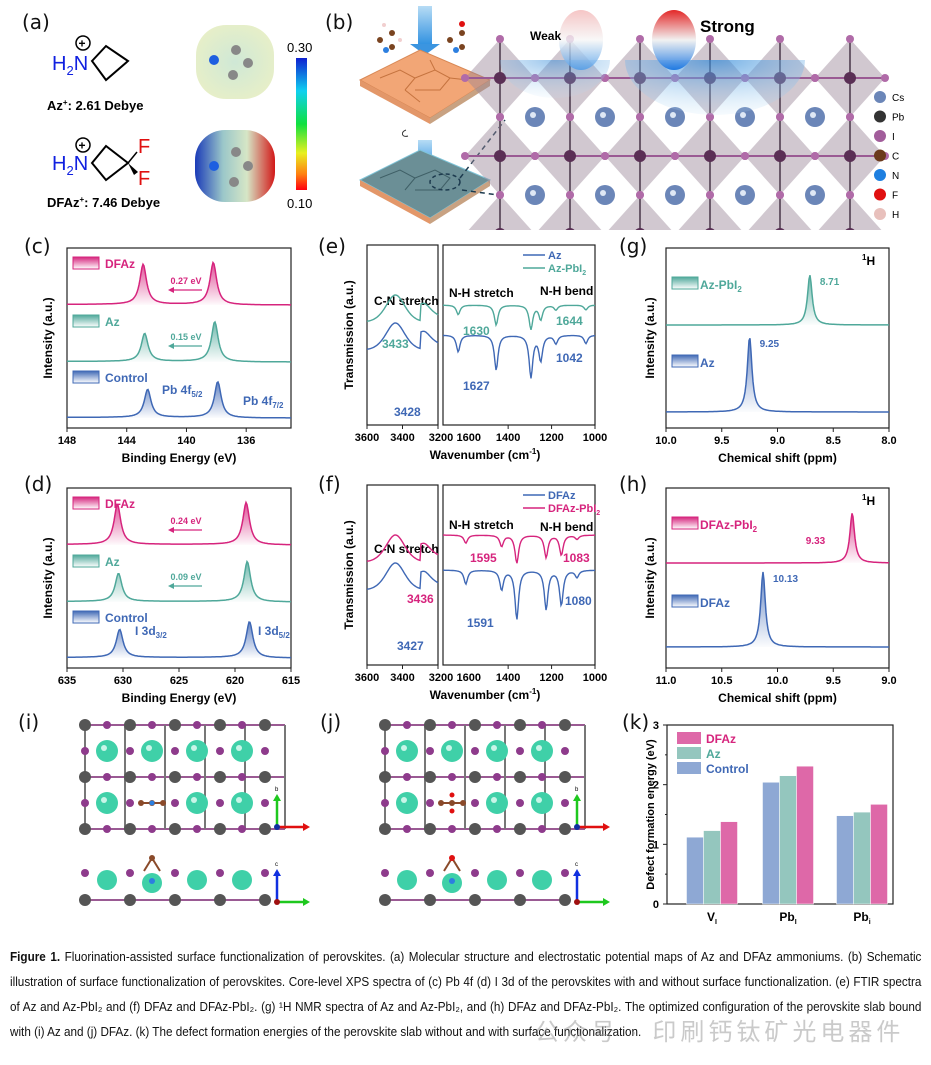  I want to click on axis-right-arrowhead, so click(306, 827).